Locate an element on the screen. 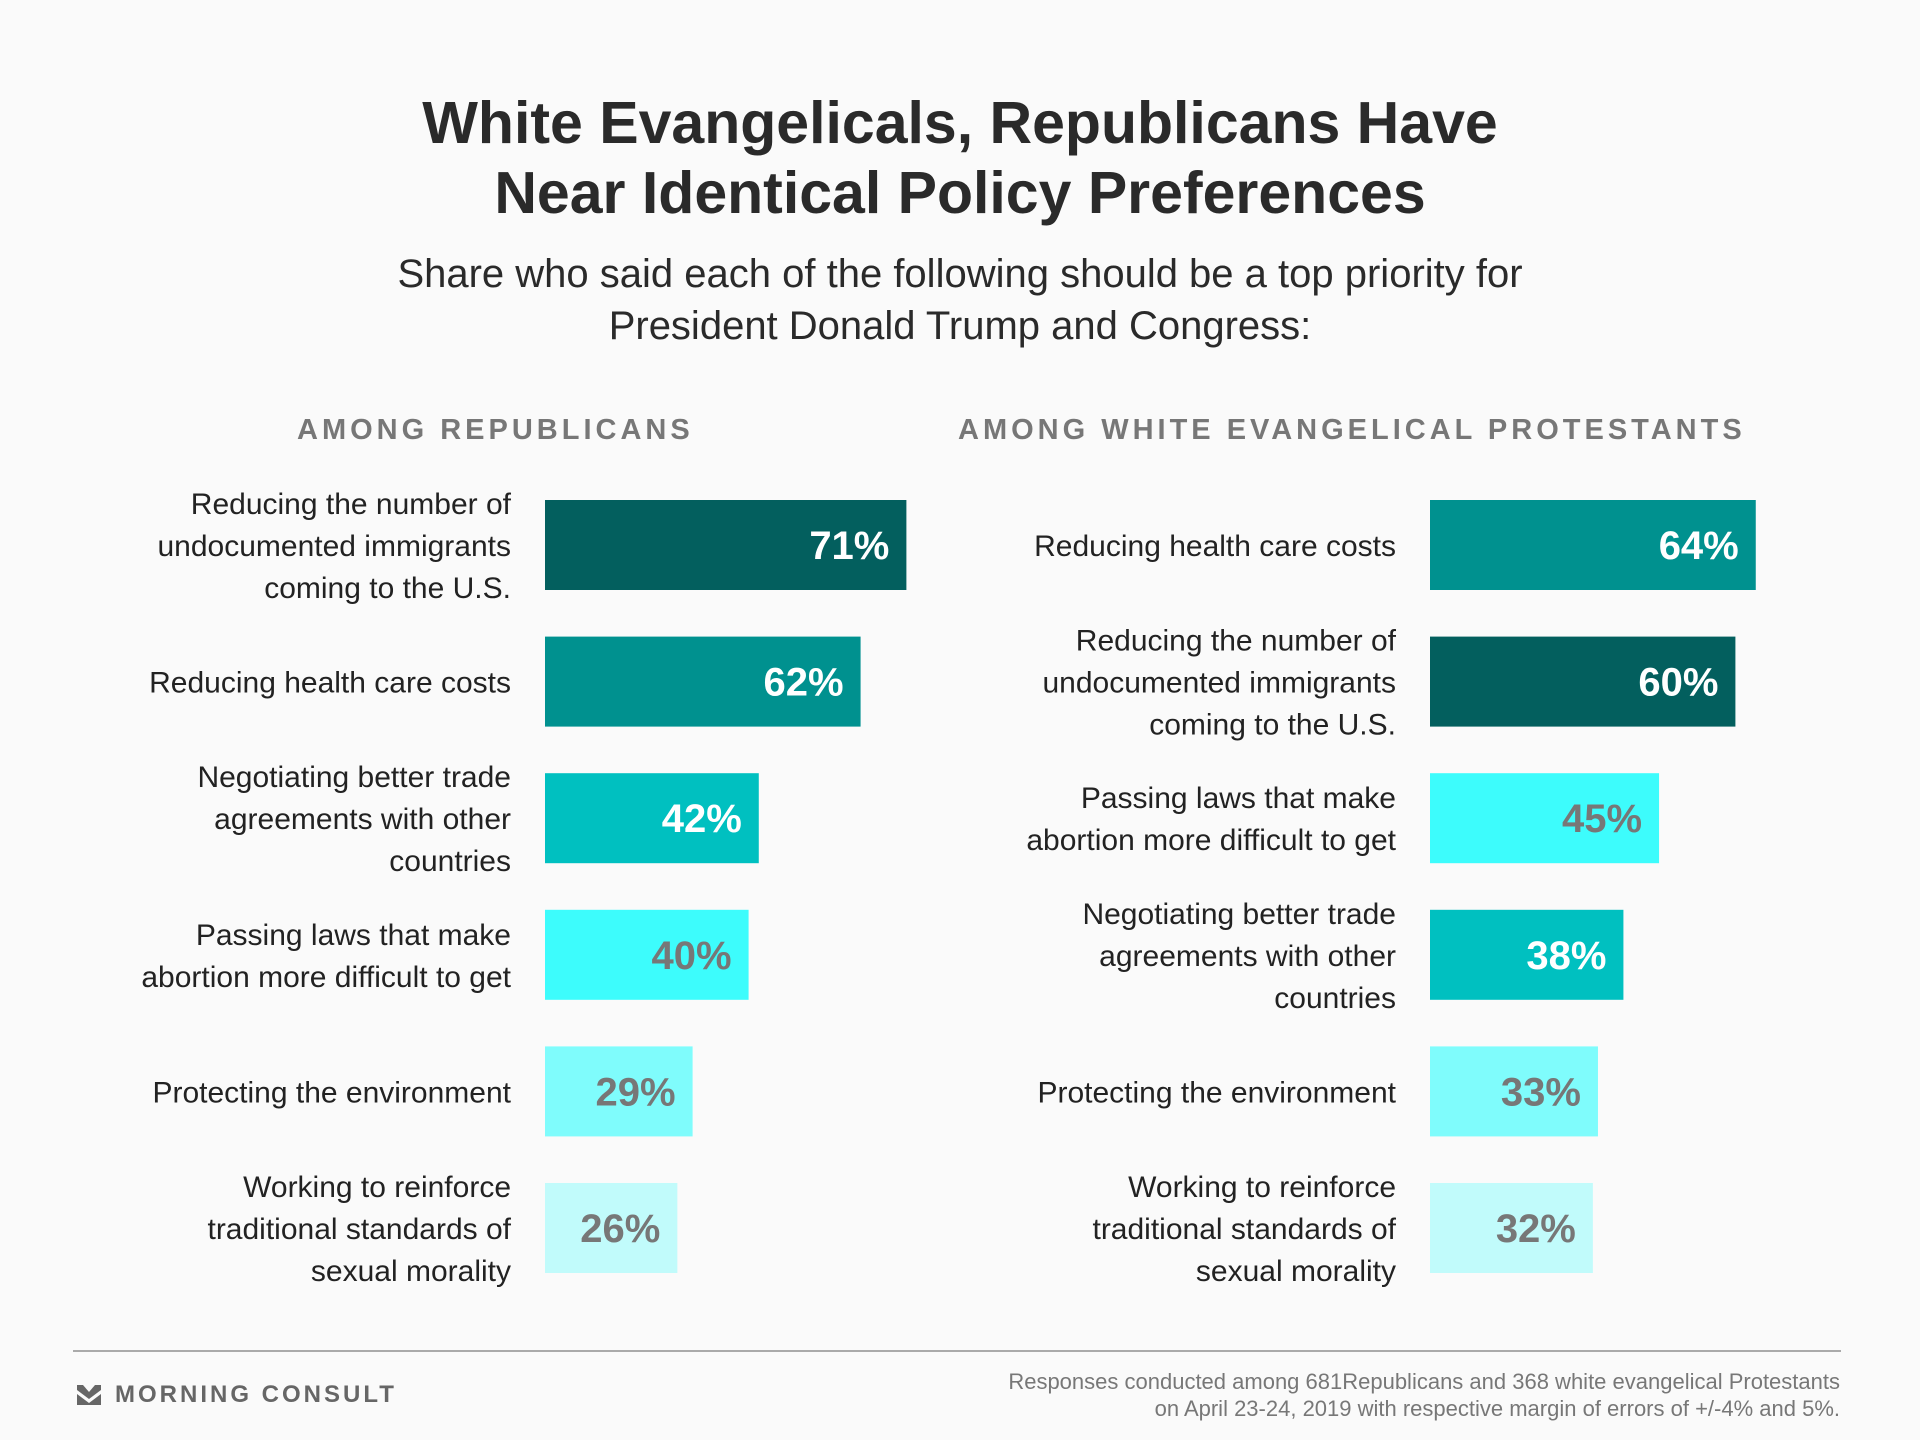  category-label-evangelicals-5: Protecting the environment is located at coordinates (1216, 1092).